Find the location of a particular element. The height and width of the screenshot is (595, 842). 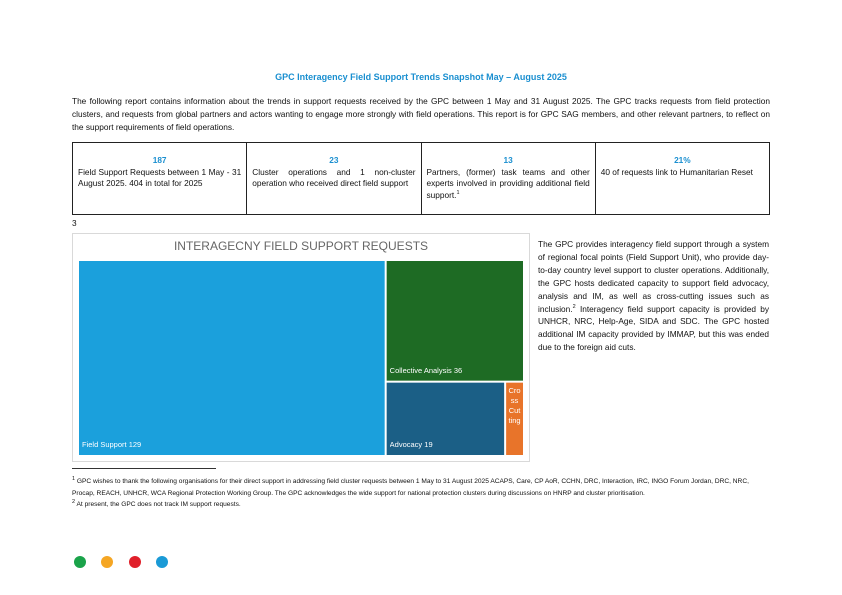

footnote-marker: 2 is located at coordinates (74, 502).